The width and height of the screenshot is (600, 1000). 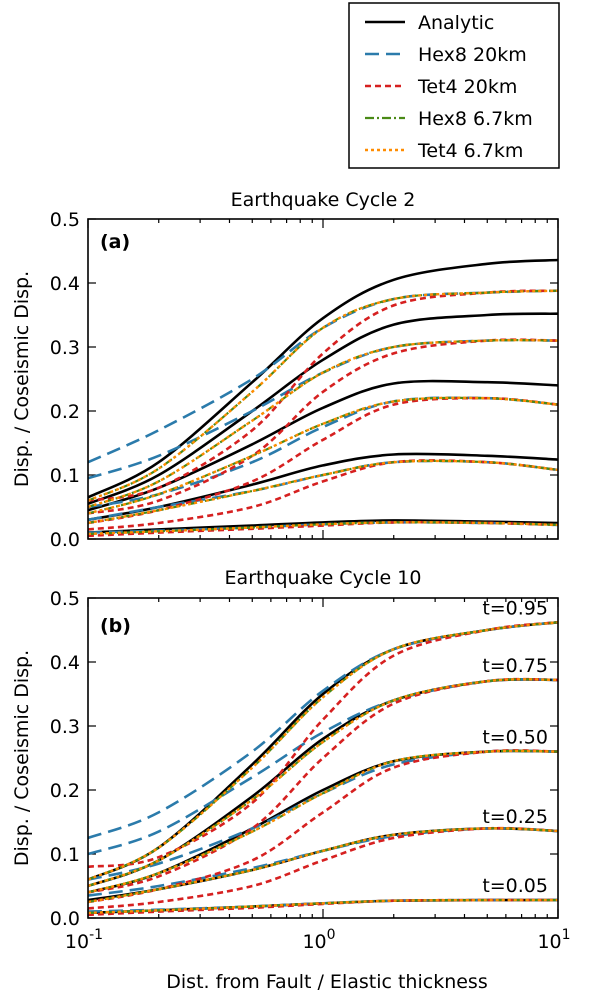 I want to click on time-label-1: t=0.95, so click(x=515, y=608).